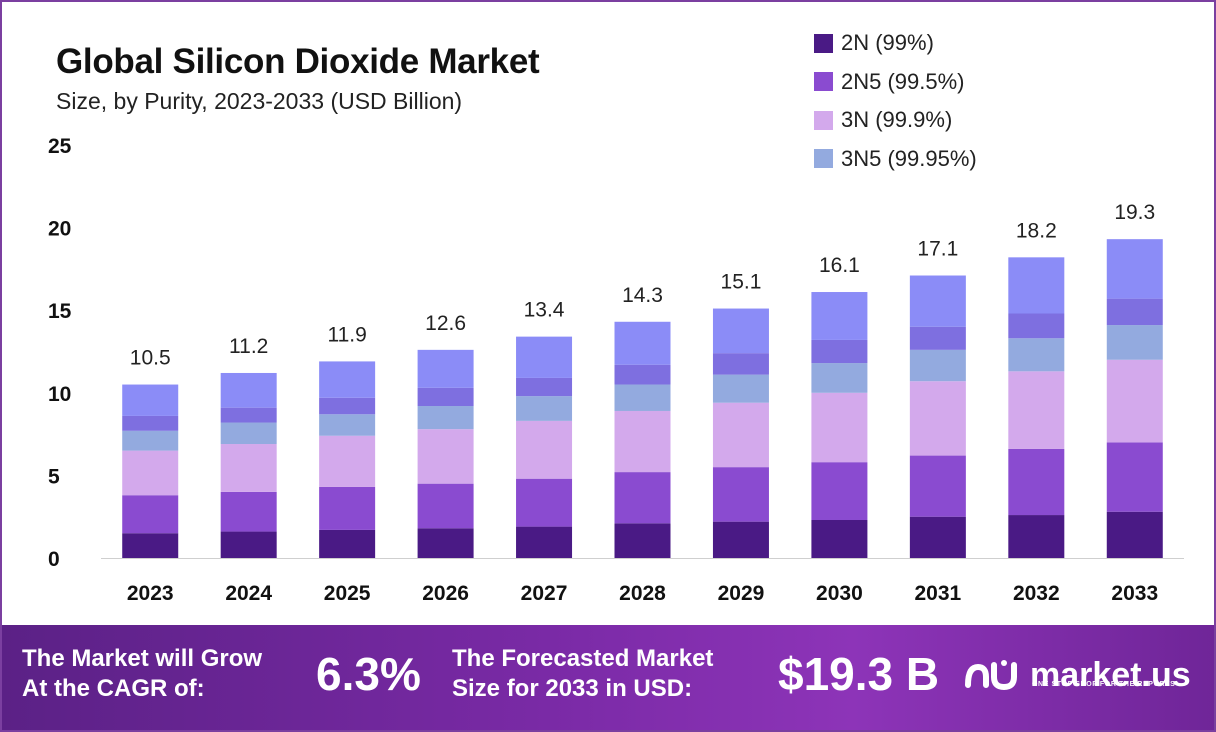 The width and height of the screenshot is (1216, 732). Describe the element at coordinates (346, 334) in the screenshot. I see `bar-total-label: 11.9` at that location.